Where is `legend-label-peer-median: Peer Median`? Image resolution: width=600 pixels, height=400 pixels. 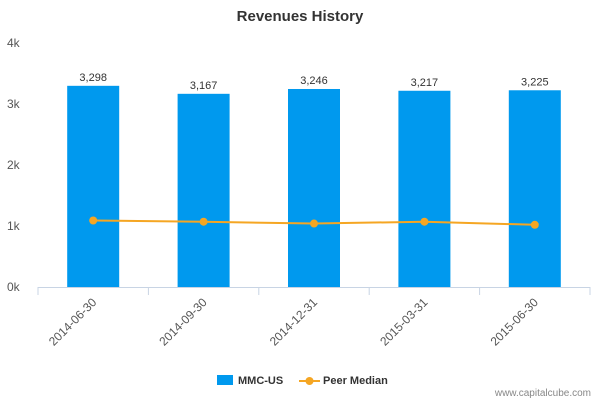 legend-label-peer-median: Peer Median is located at coordinates (355, 381).